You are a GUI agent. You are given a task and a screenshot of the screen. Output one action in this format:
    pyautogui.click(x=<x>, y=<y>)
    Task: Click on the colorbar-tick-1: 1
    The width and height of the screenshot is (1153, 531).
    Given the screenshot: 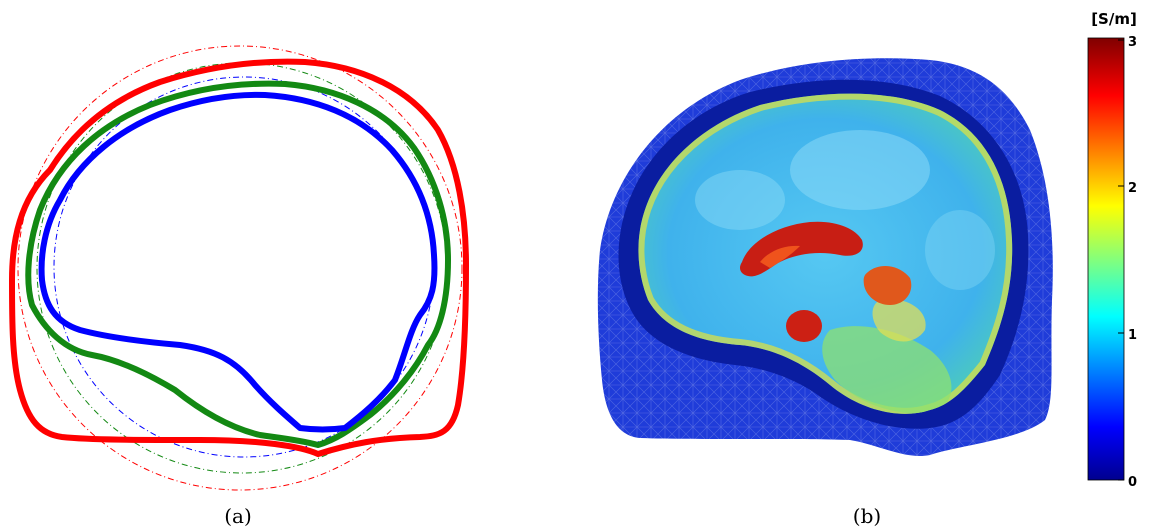 What is the action you would take?
    pyautogui.click(x=1132, y=335)
    